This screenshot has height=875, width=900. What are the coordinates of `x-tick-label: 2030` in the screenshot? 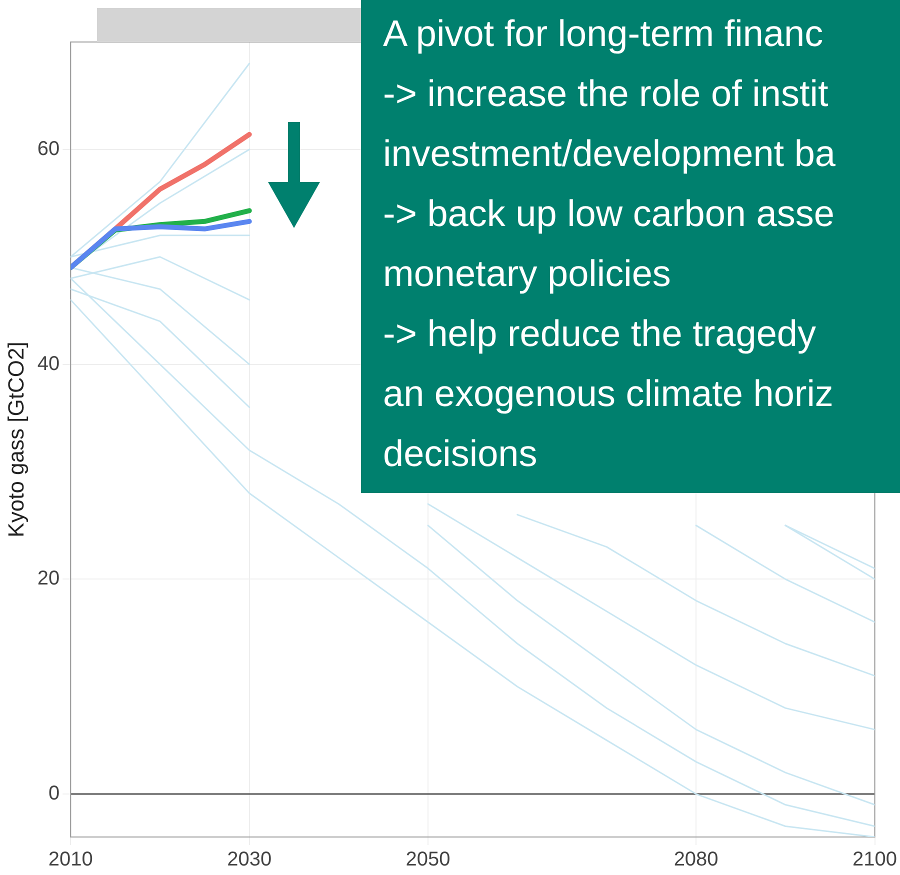 It's located at (249, 859).